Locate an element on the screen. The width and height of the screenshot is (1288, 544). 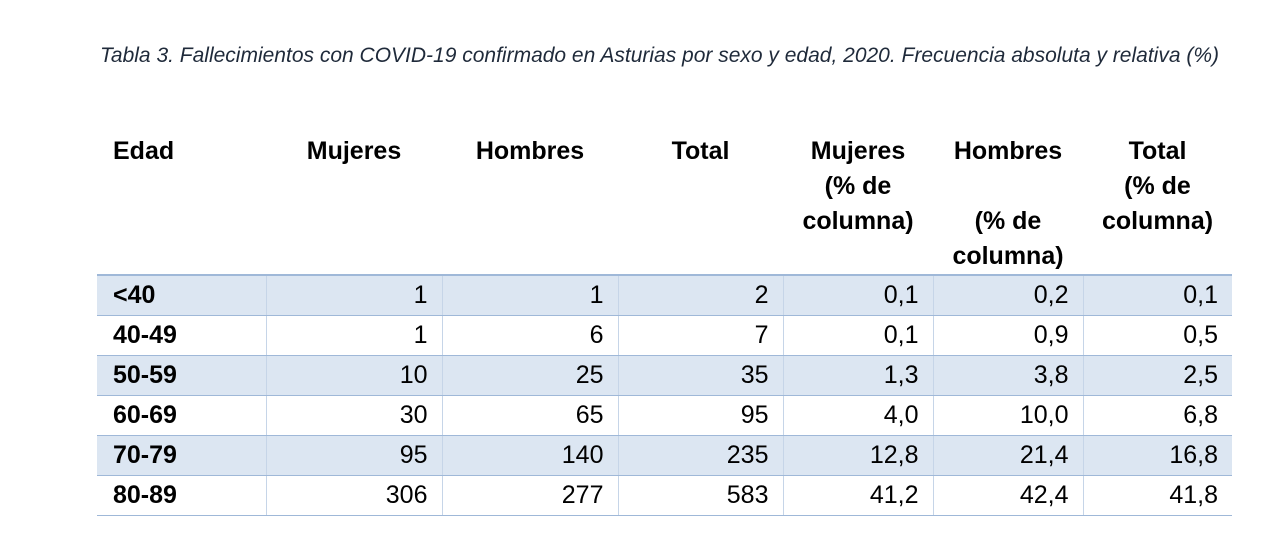
header-total-pct: Total (% de columna) is located at coordinates (1157, 205).